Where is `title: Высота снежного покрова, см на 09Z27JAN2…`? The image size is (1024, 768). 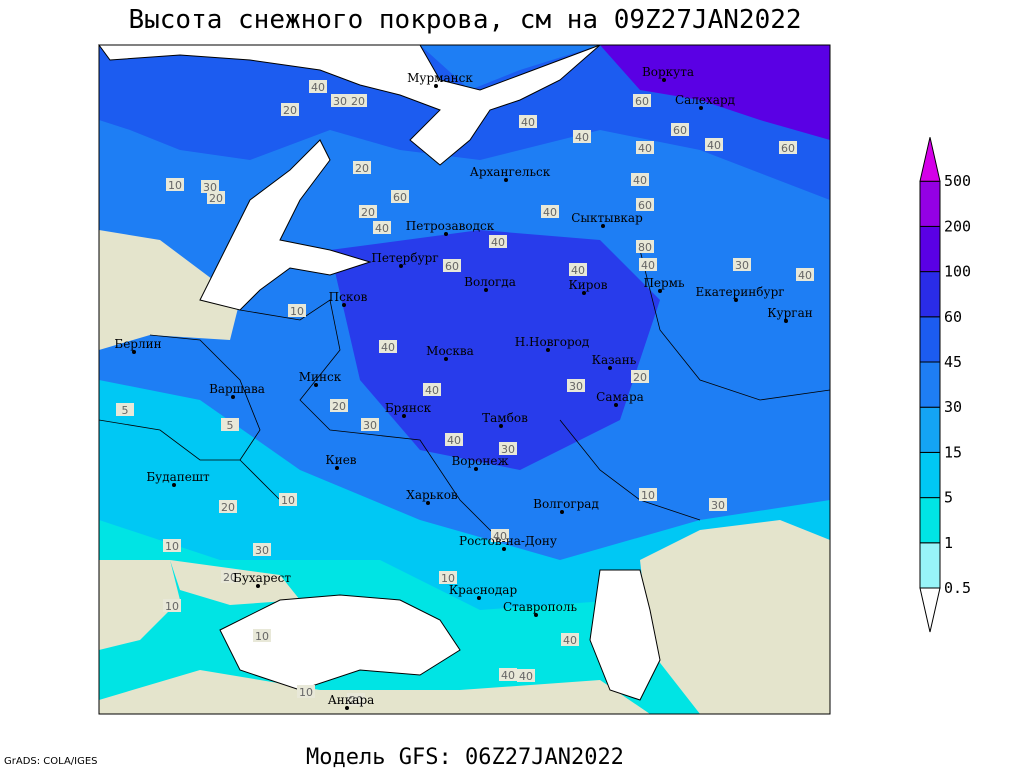
title: Высота снежного покрова, см на 09Z27JAN2… is located at coordinates (464, 20).